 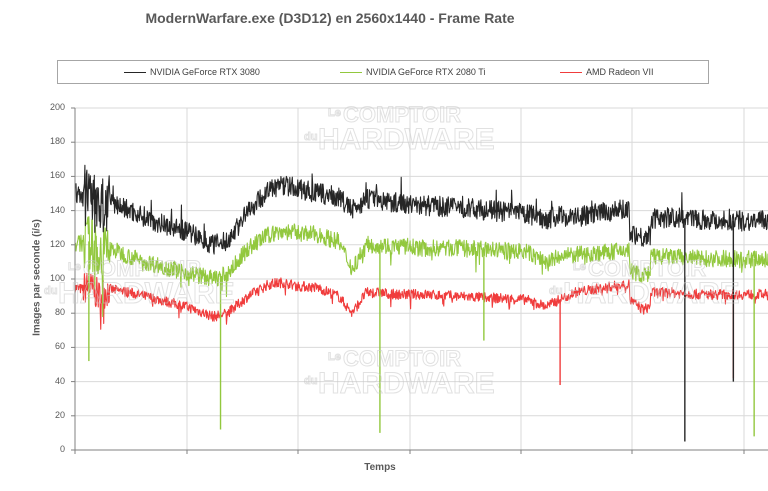 What do you see at coordinates (62, 449) in the screenshot?
I see `y-tick-label: 0` at bounding box center [62, 449].